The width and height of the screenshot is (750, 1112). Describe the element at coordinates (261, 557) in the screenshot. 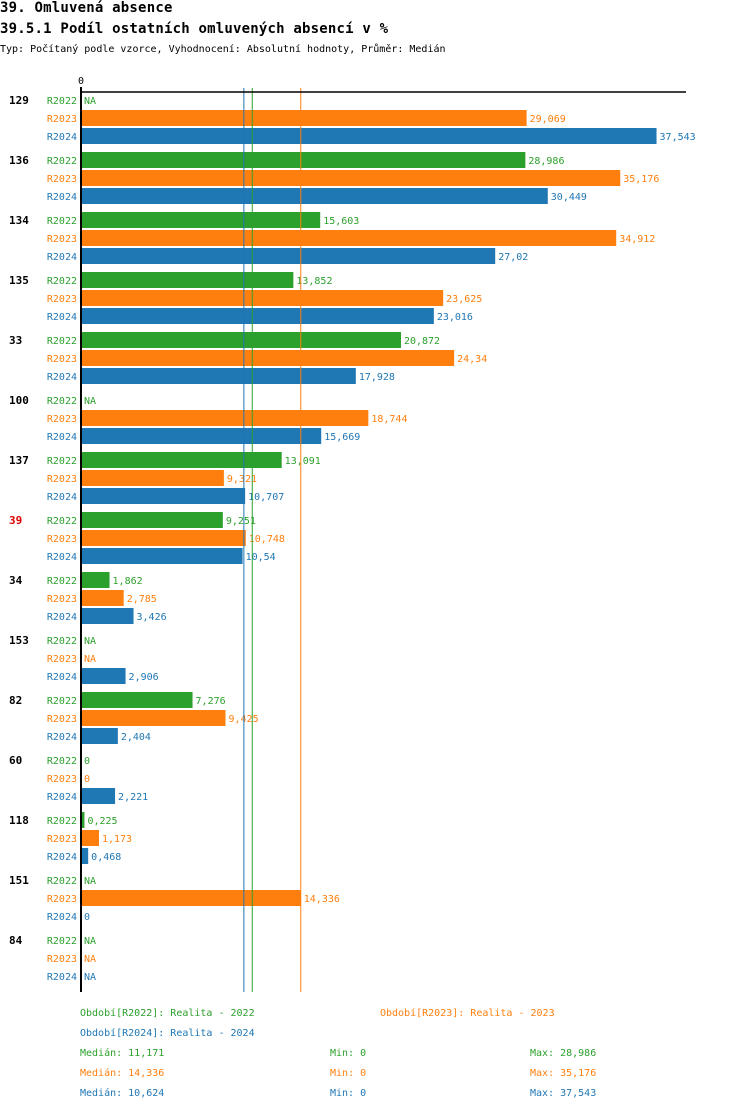

I see `data-label: 10,54` at that location.